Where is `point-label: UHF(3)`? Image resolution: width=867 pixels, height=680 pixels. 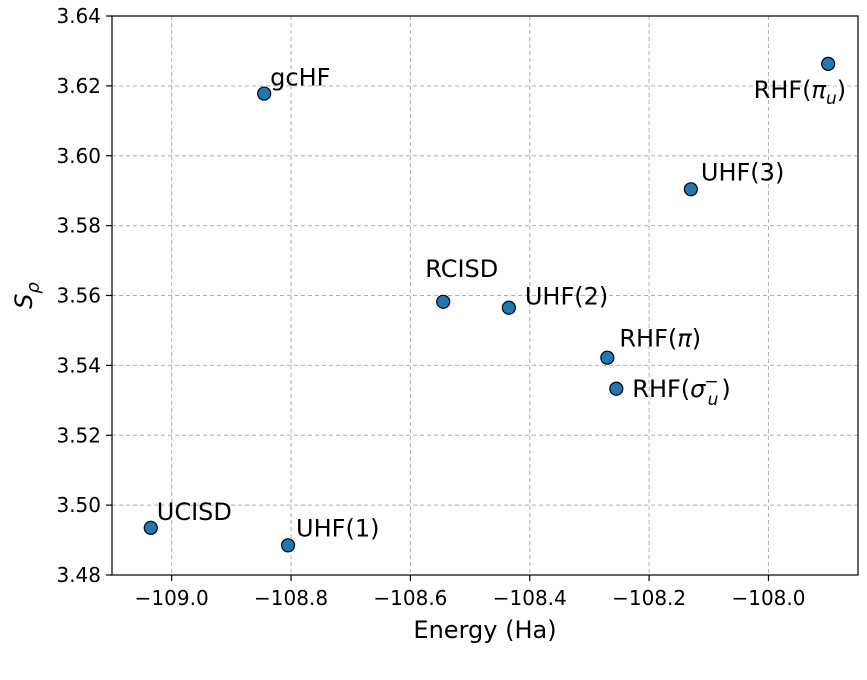 point-label: UHF(3) is located at coordinates (742, 172).